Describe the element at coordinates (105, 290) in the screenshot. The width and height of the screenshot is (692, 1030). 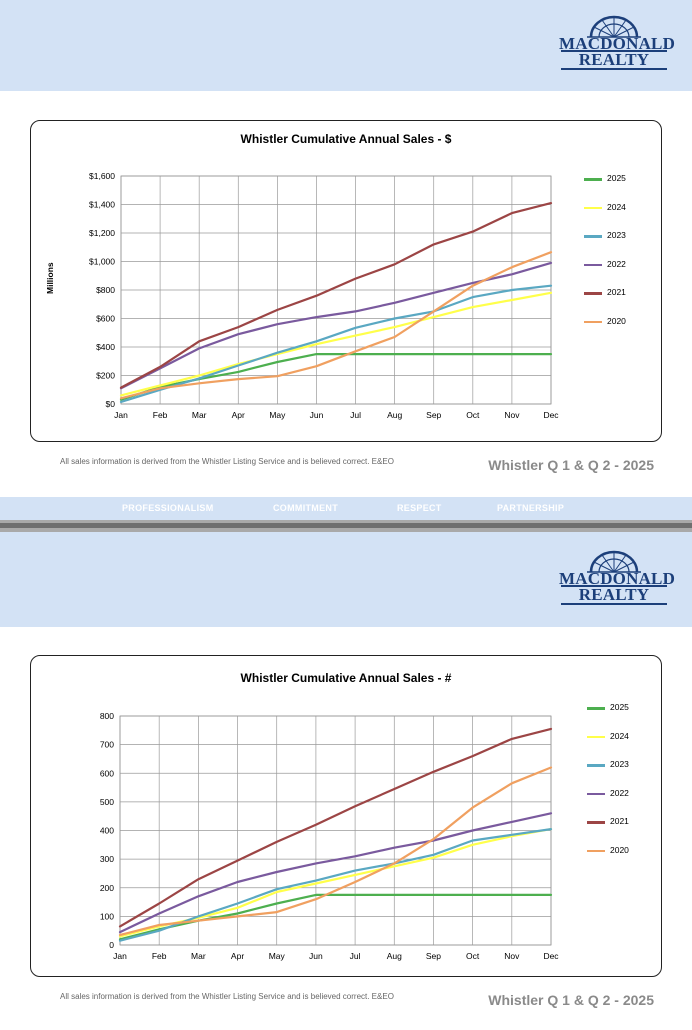
I see `y-tick-label: $800` at that location.